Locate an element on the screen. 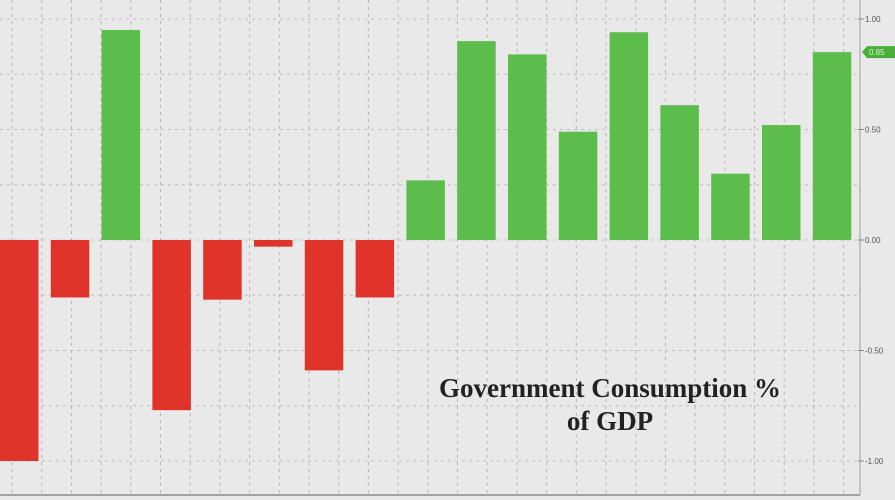 This screenshot has width=895, height=500. last-value-label: 0.85 is located at coordinates (877, 52).